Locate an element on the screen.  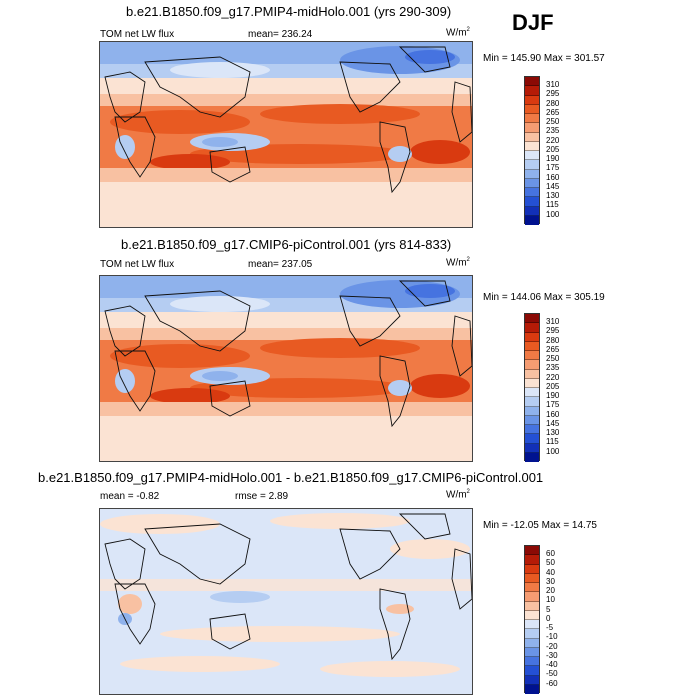
panel1-level: 190 is located at coordinates (553, 158).